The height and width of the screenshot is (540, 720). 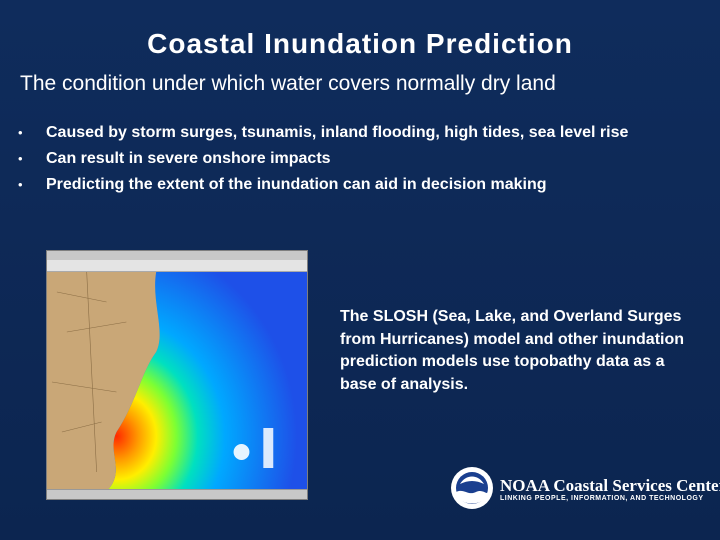 What do you see at coordinates (610, 485) in the screenshot?
I see `logo-name: NOAA Coastal Services Center` at bounding box center [610, 485].